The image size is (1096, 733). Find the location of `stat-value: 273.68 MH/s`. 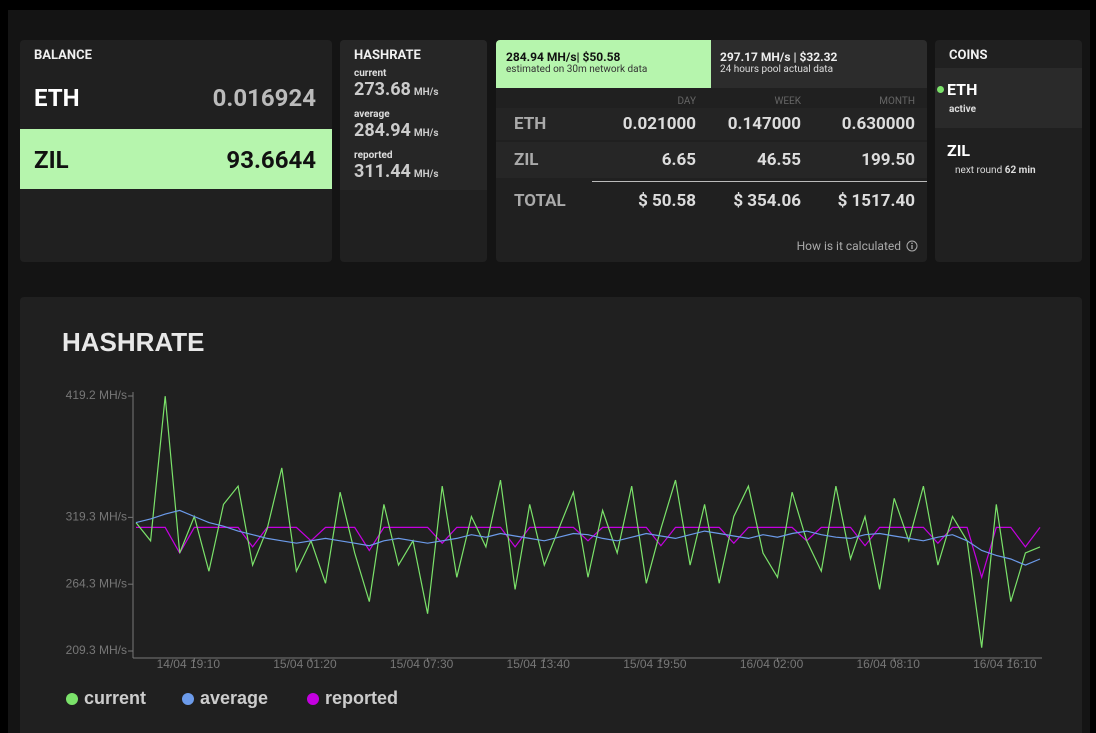

stat-value: 273.68 MH/s is located at coordinates (396, 89).